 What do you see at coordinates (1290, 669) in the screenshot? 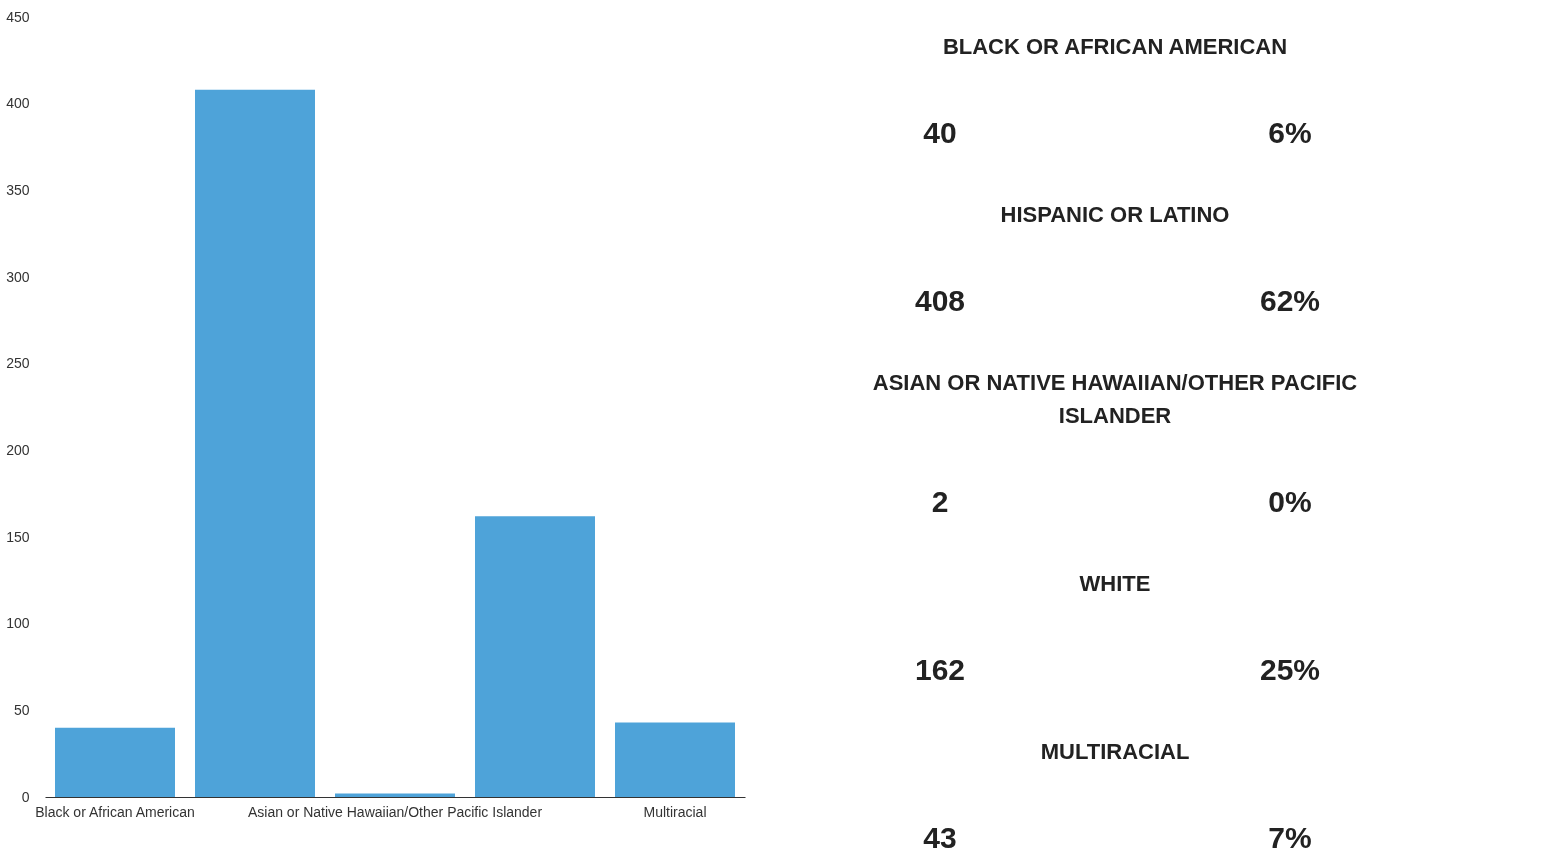
I see `text: 25%` at bounding box center [1290, 669].